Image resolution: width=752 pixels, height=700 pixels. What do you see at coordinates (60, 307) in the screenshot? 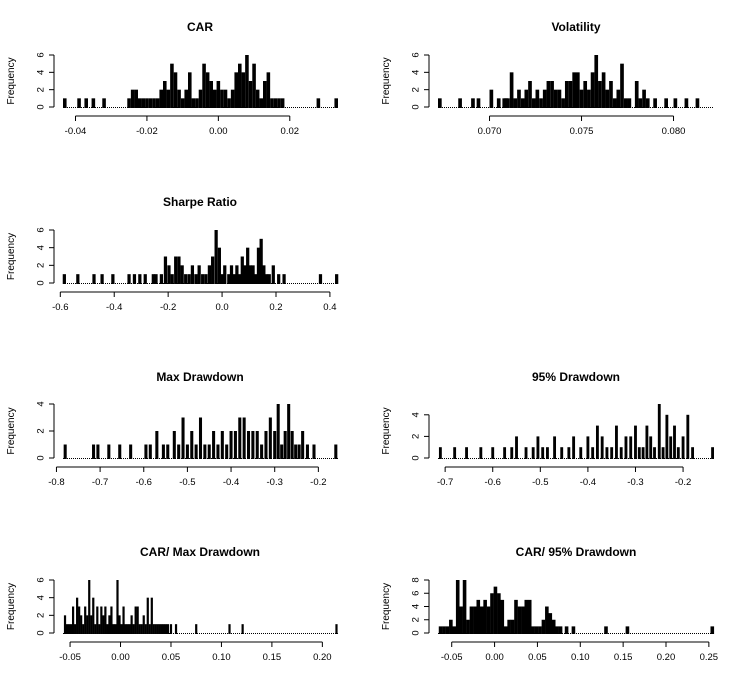
I see `x-tick-label: -0.6` at bounding box center [60, 307].